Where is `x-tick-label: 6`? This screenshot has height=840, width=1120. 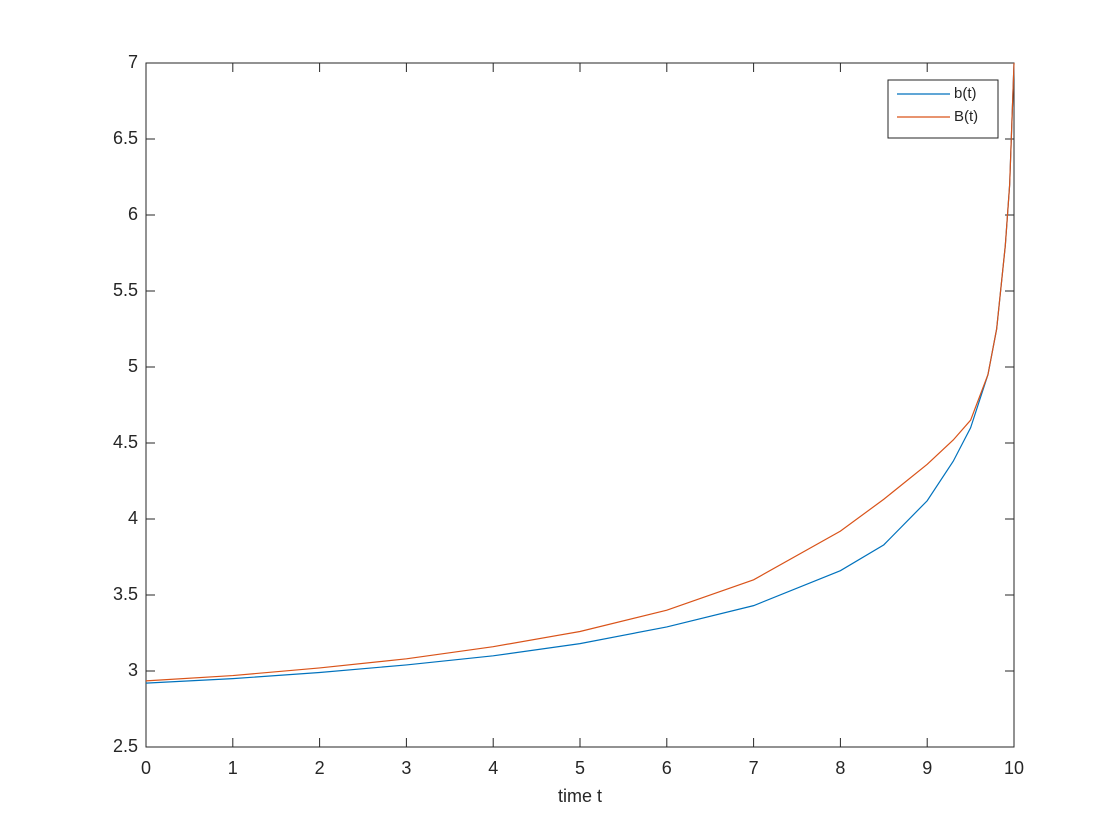 x-tick-label: 6 is located at coordinates (667, 768).